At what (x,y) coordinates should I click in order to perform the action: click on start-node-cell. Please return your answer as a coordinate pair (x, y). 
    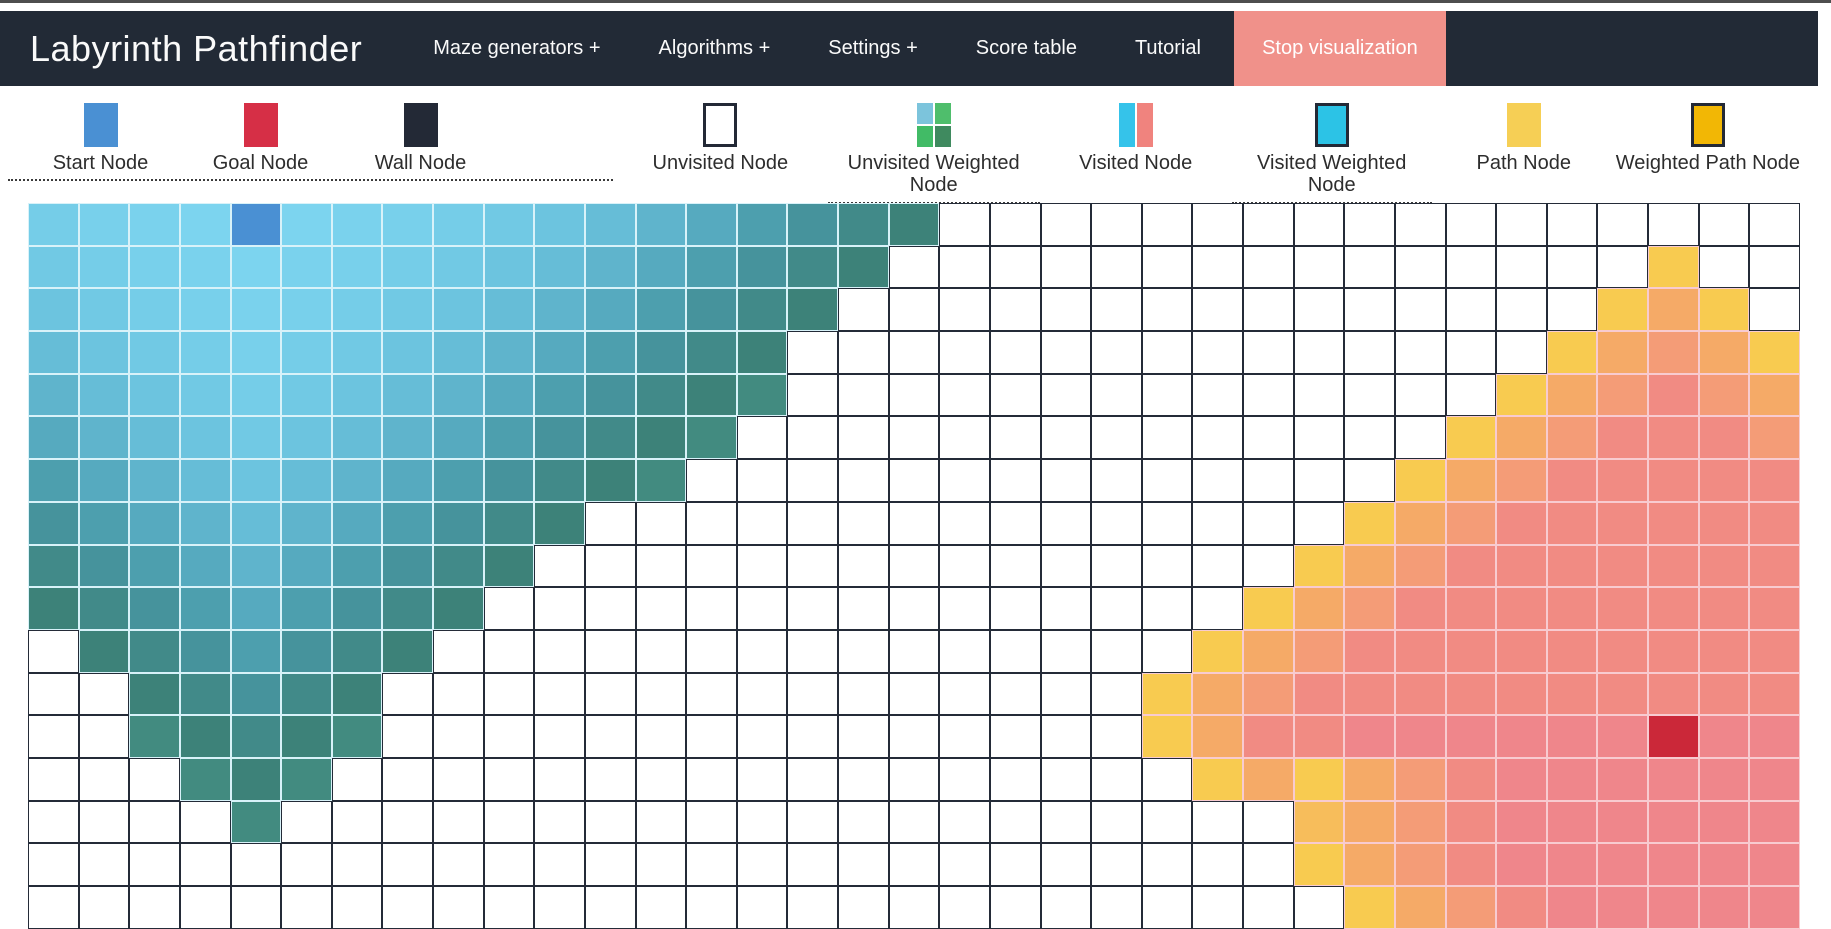
    Looking at the image, I should click on (256, 224).